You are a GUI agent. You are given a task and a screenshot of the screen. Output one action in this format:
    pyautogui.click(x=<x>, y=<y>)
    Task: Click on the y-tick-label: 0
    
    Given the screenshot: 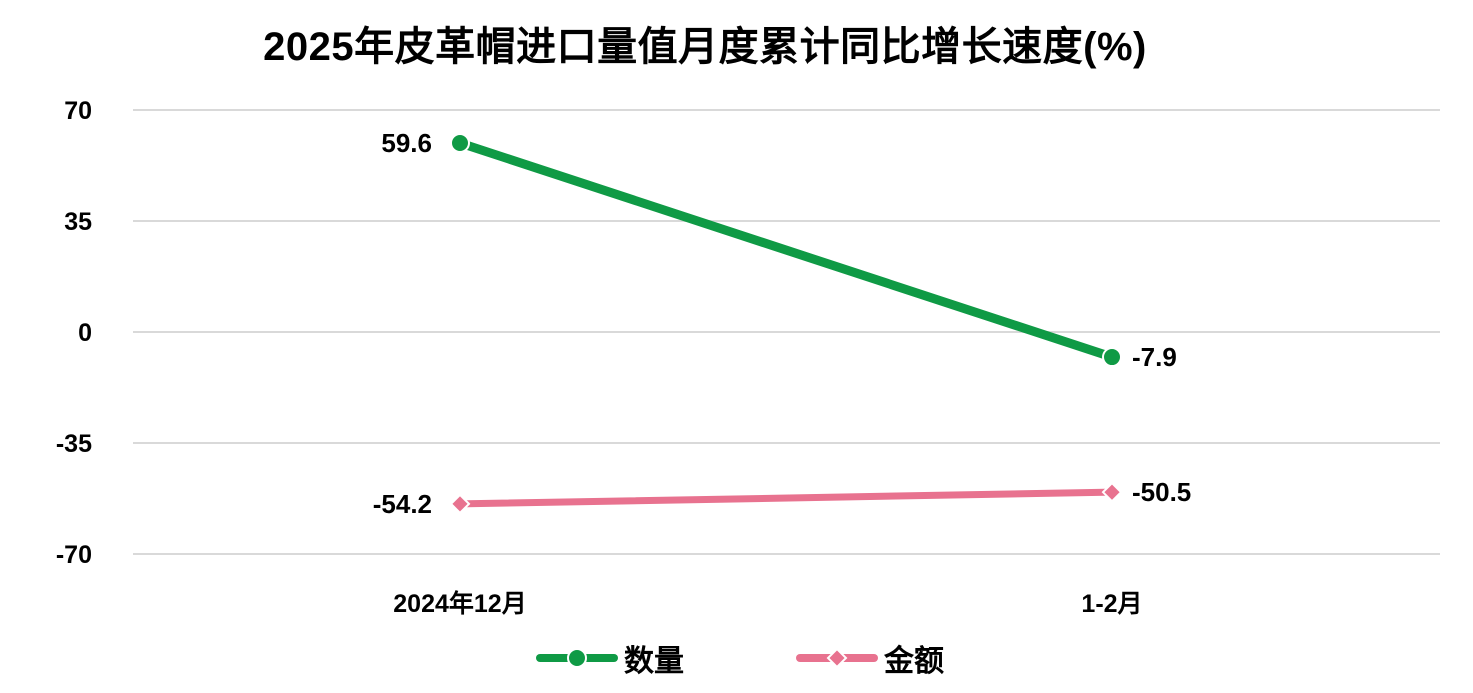 What is the action you would take?
    pyautogui.click(x=85, y=333)
    